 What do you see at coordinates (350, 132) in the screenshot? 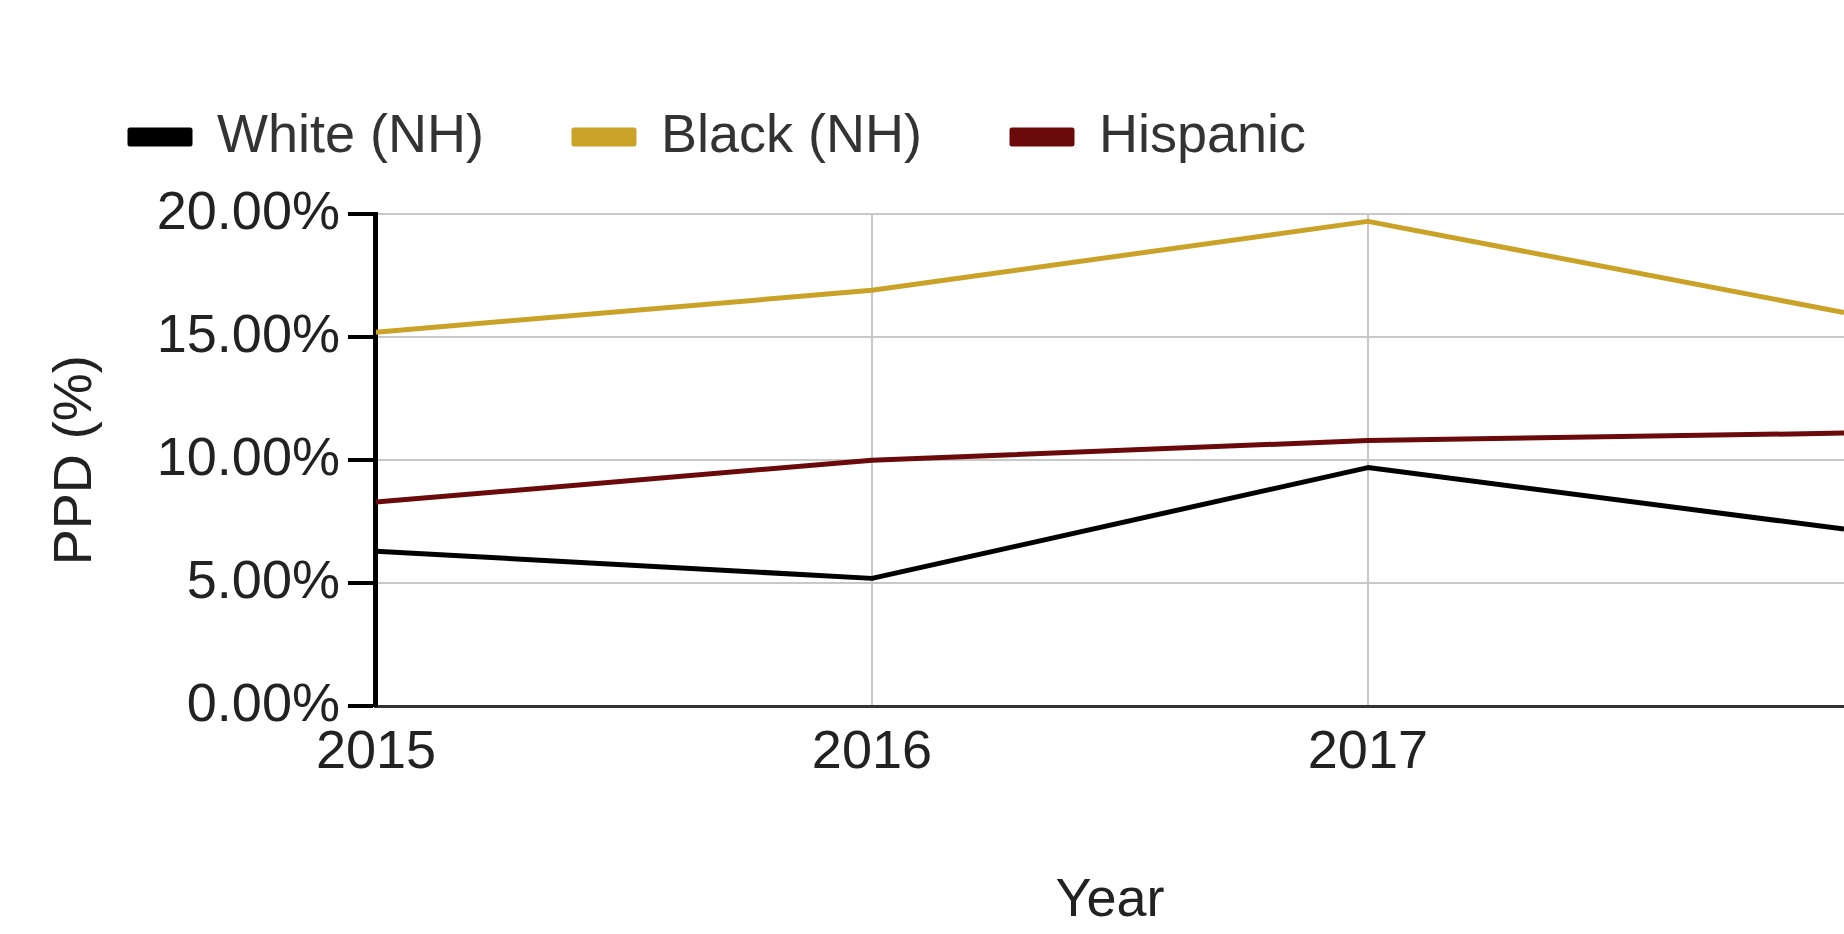
I see `legend-label: White (NH)` at bounding box center [350, 132].